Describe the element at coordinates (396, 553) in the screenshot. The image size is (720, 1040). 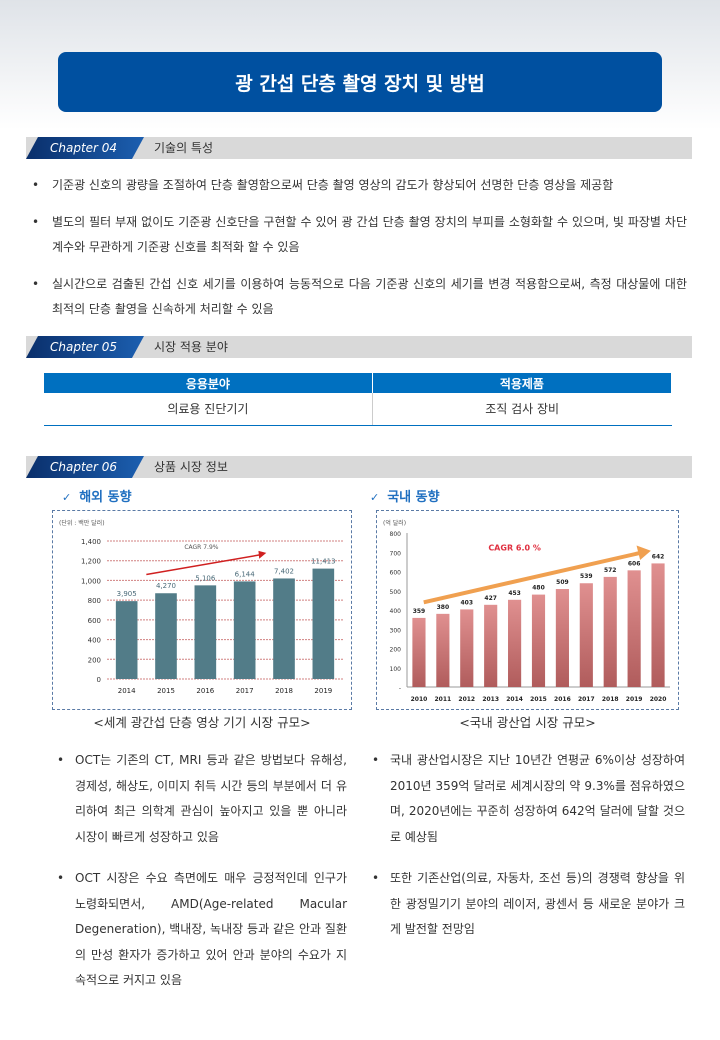
I see `y-tick-label: 700` at that location.